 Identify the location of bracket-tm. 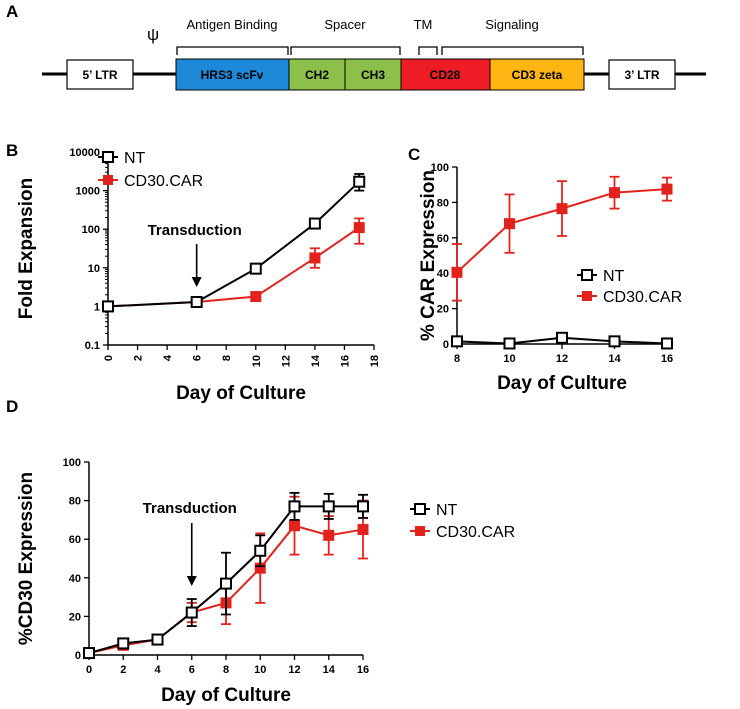
(428, 50).